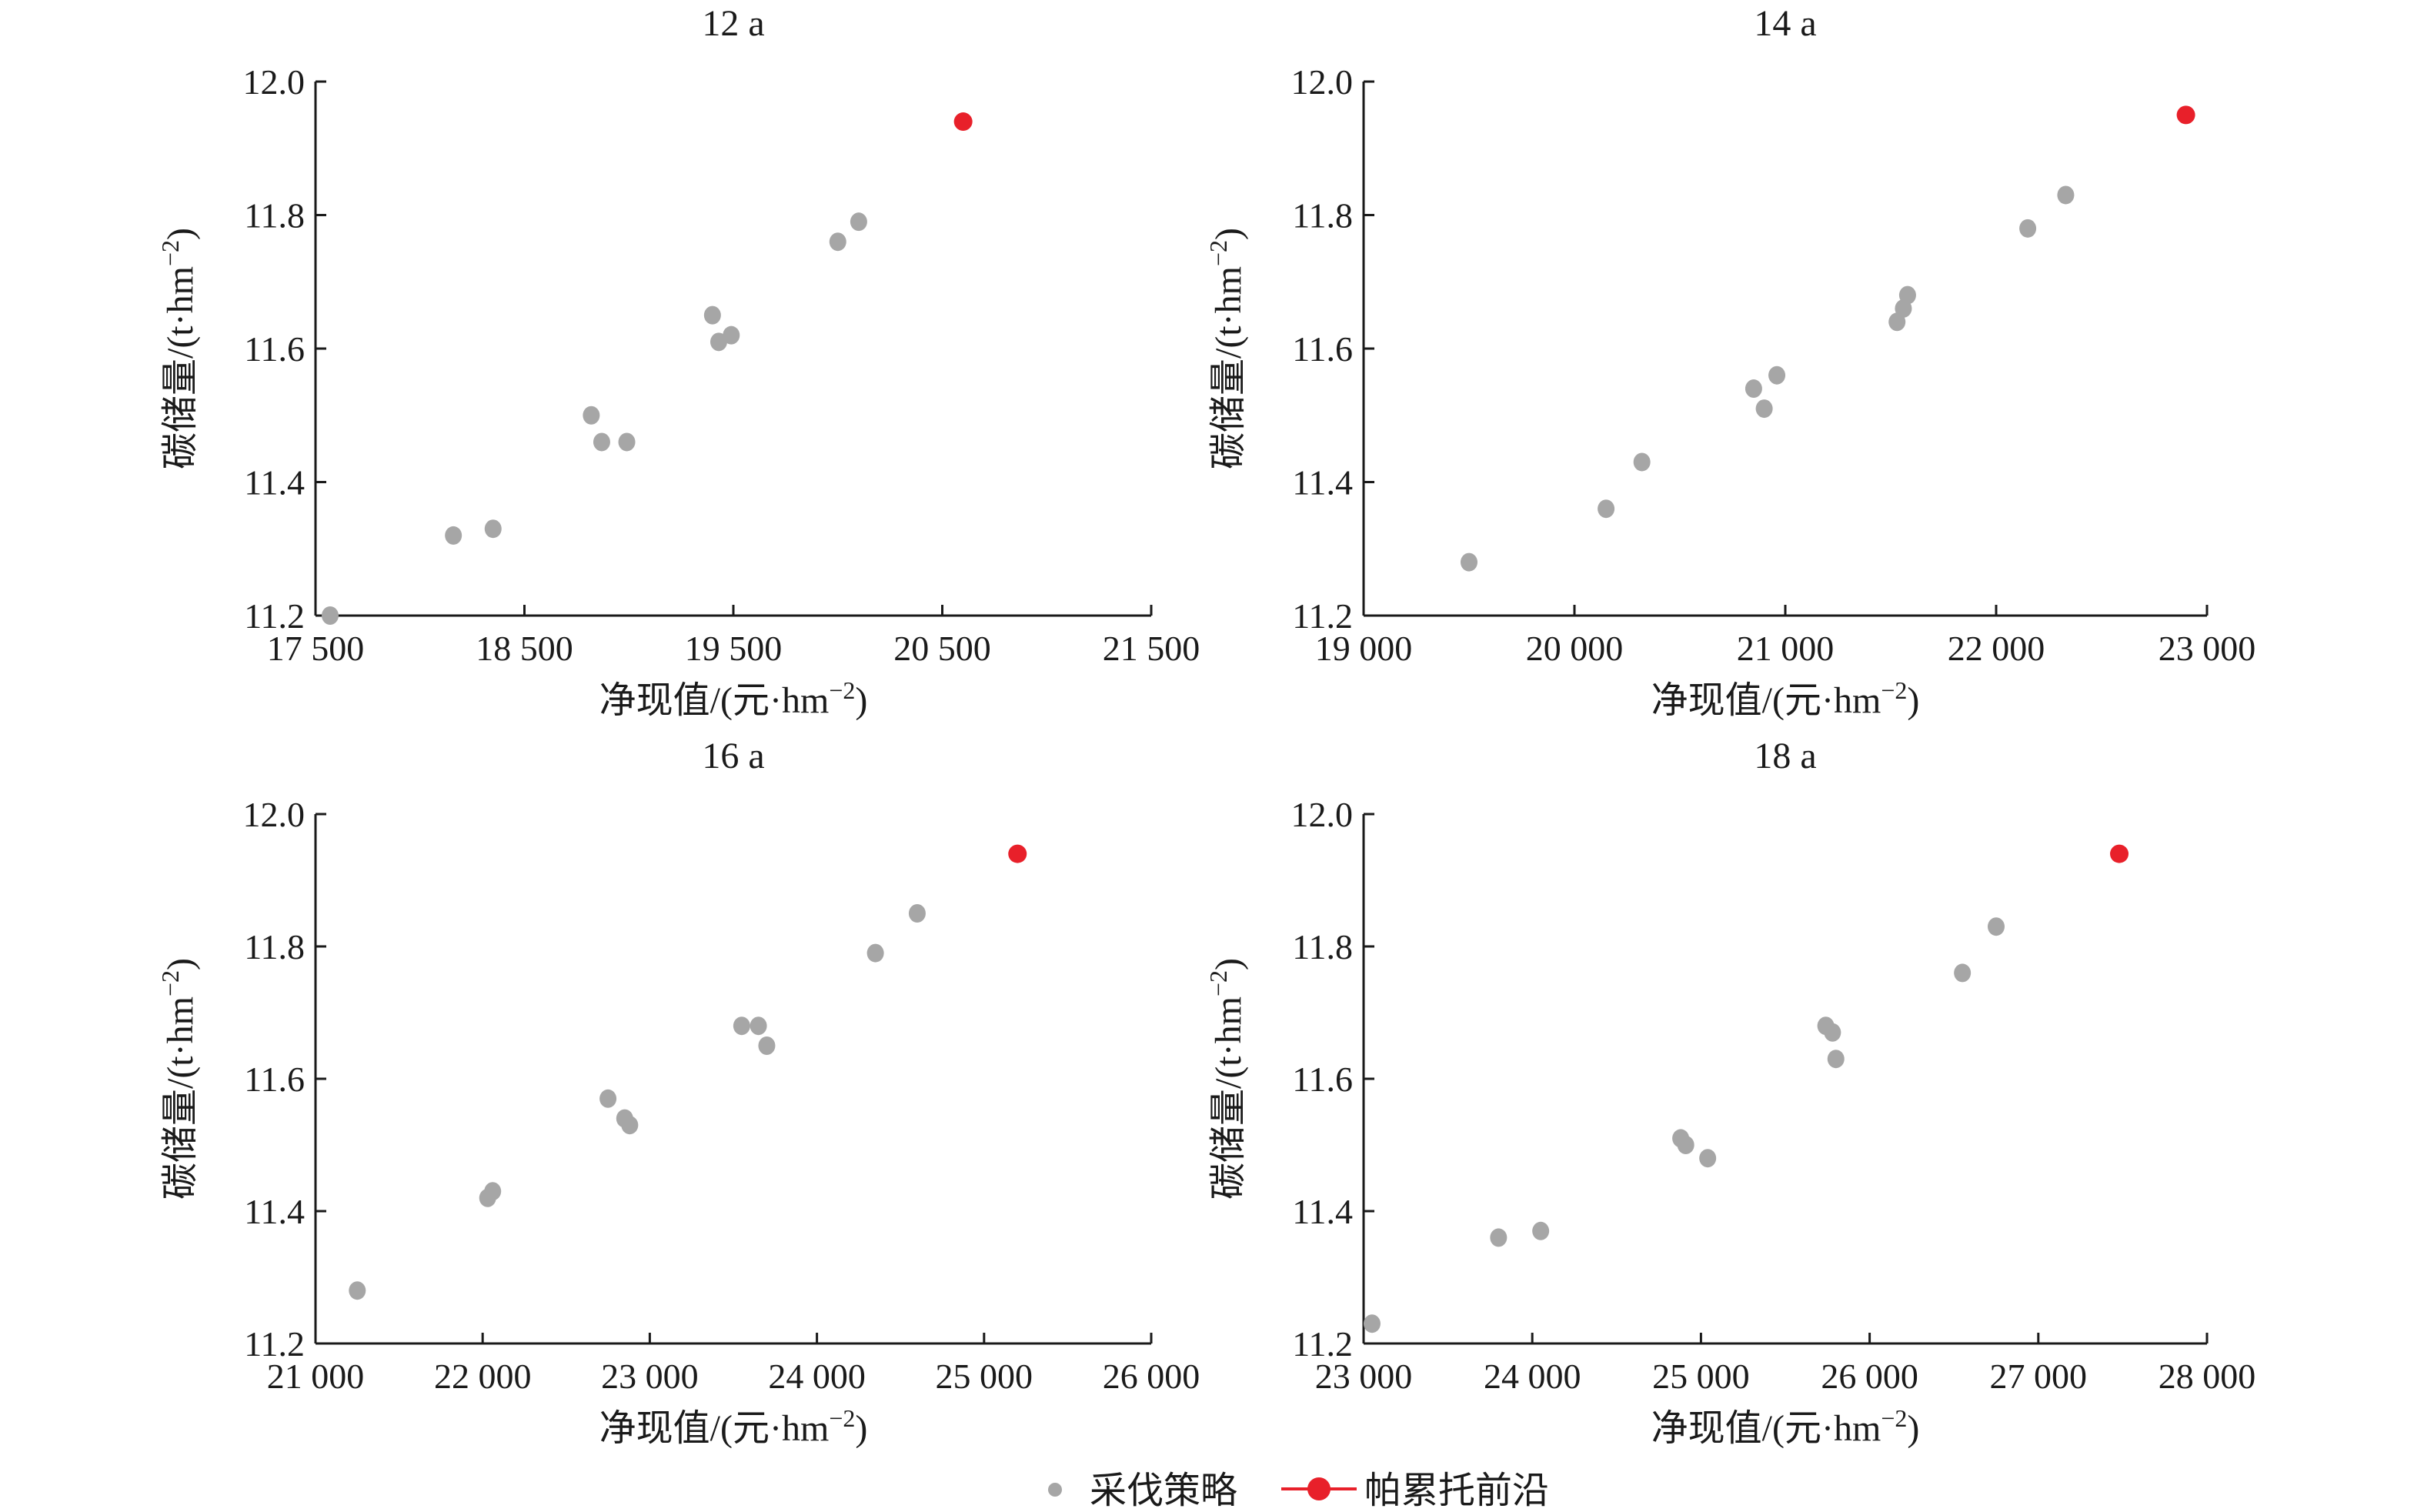  I want to click on chart-title: 12 a, so click(733, 23).